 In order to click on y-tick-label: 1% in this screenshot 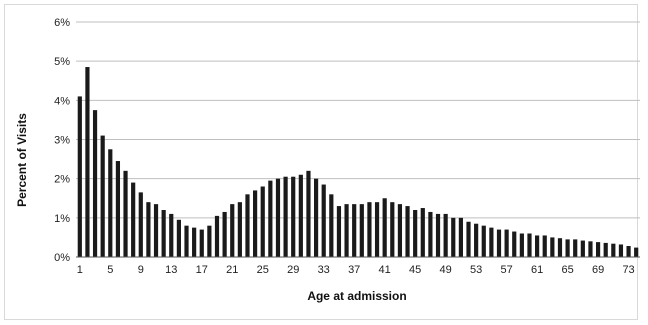, I will do `click(62, 219)`.